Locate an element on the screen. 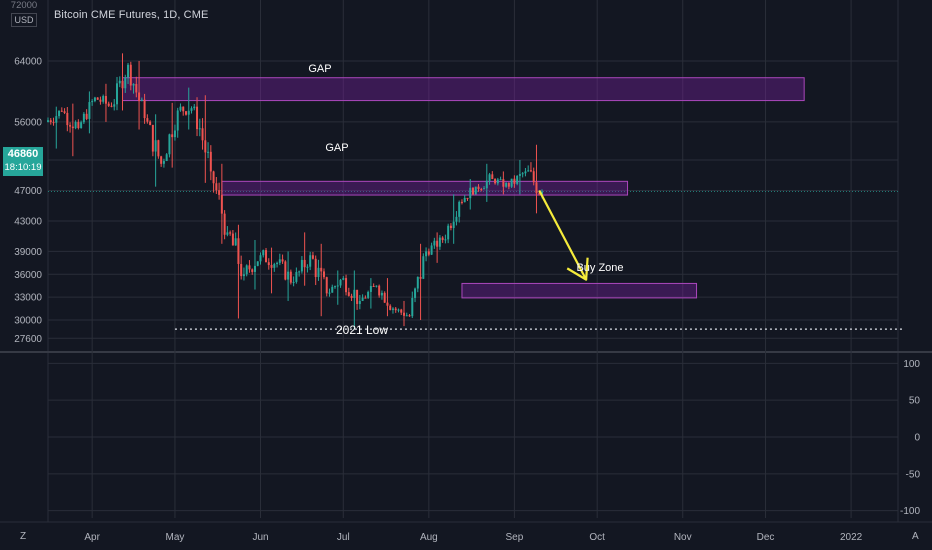 The width and height of the screenshot is (932, 550). oscillator-axis-ticks: 100 50 0 -50 -100 is located at coordinates (910, 438).